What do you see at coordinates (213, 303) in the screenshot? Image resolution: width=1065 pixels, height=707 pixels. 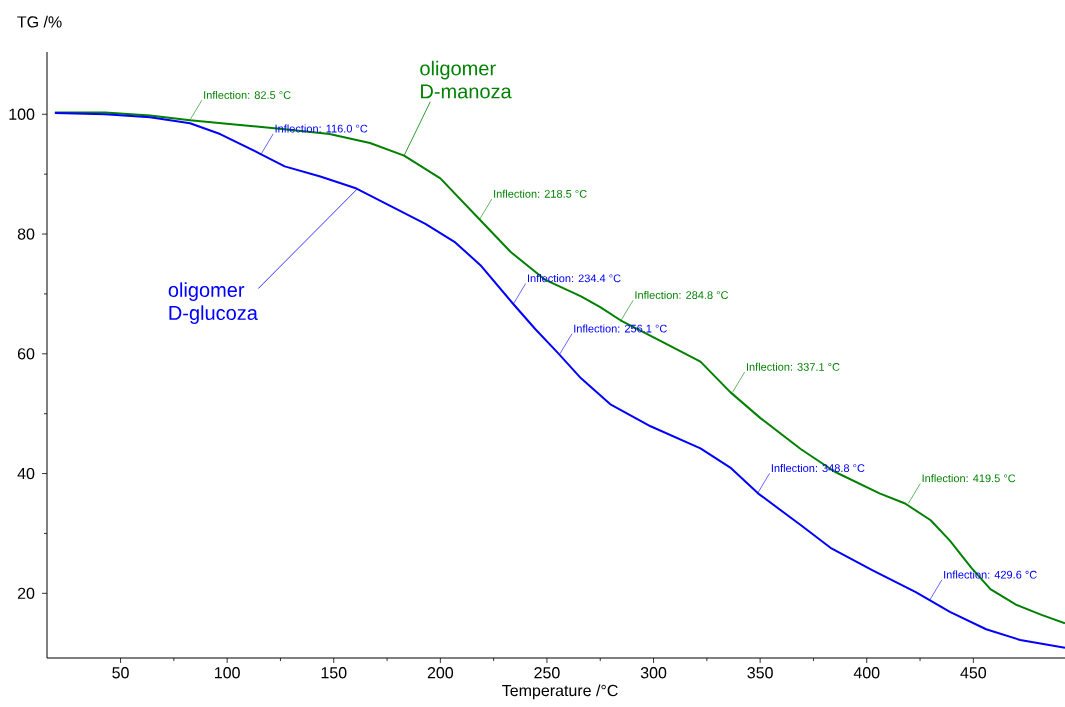 I see `text: oligomer D-glucoza` at bounding box center [213, 303].